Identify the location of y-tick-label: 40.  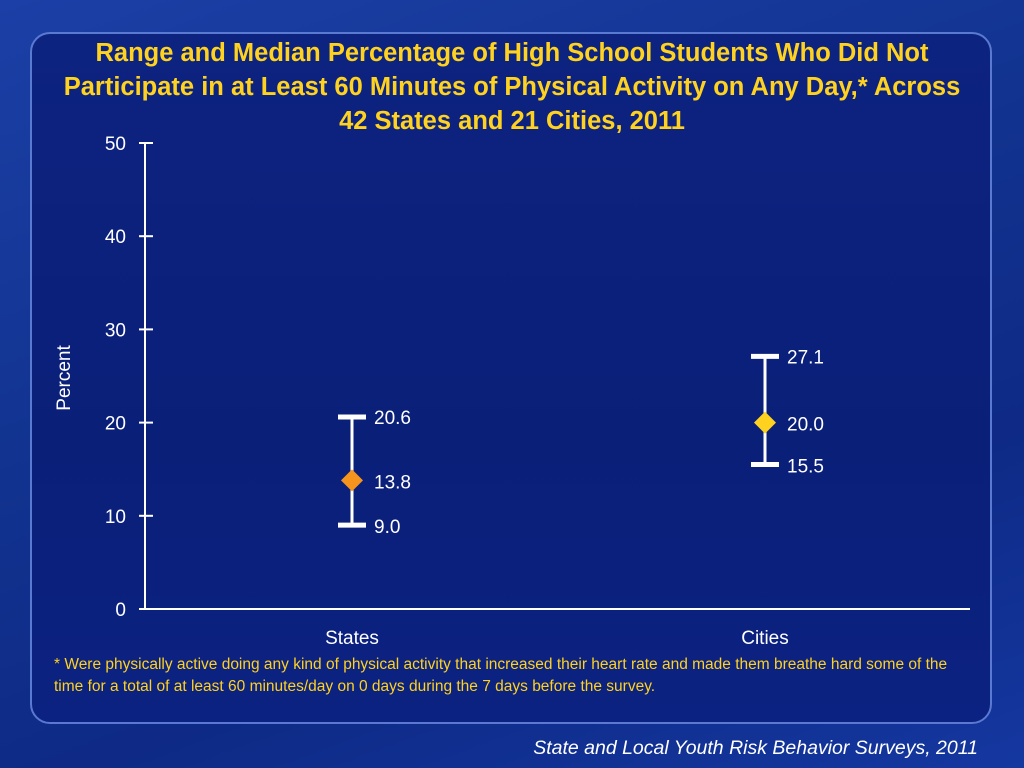
(115, 237).